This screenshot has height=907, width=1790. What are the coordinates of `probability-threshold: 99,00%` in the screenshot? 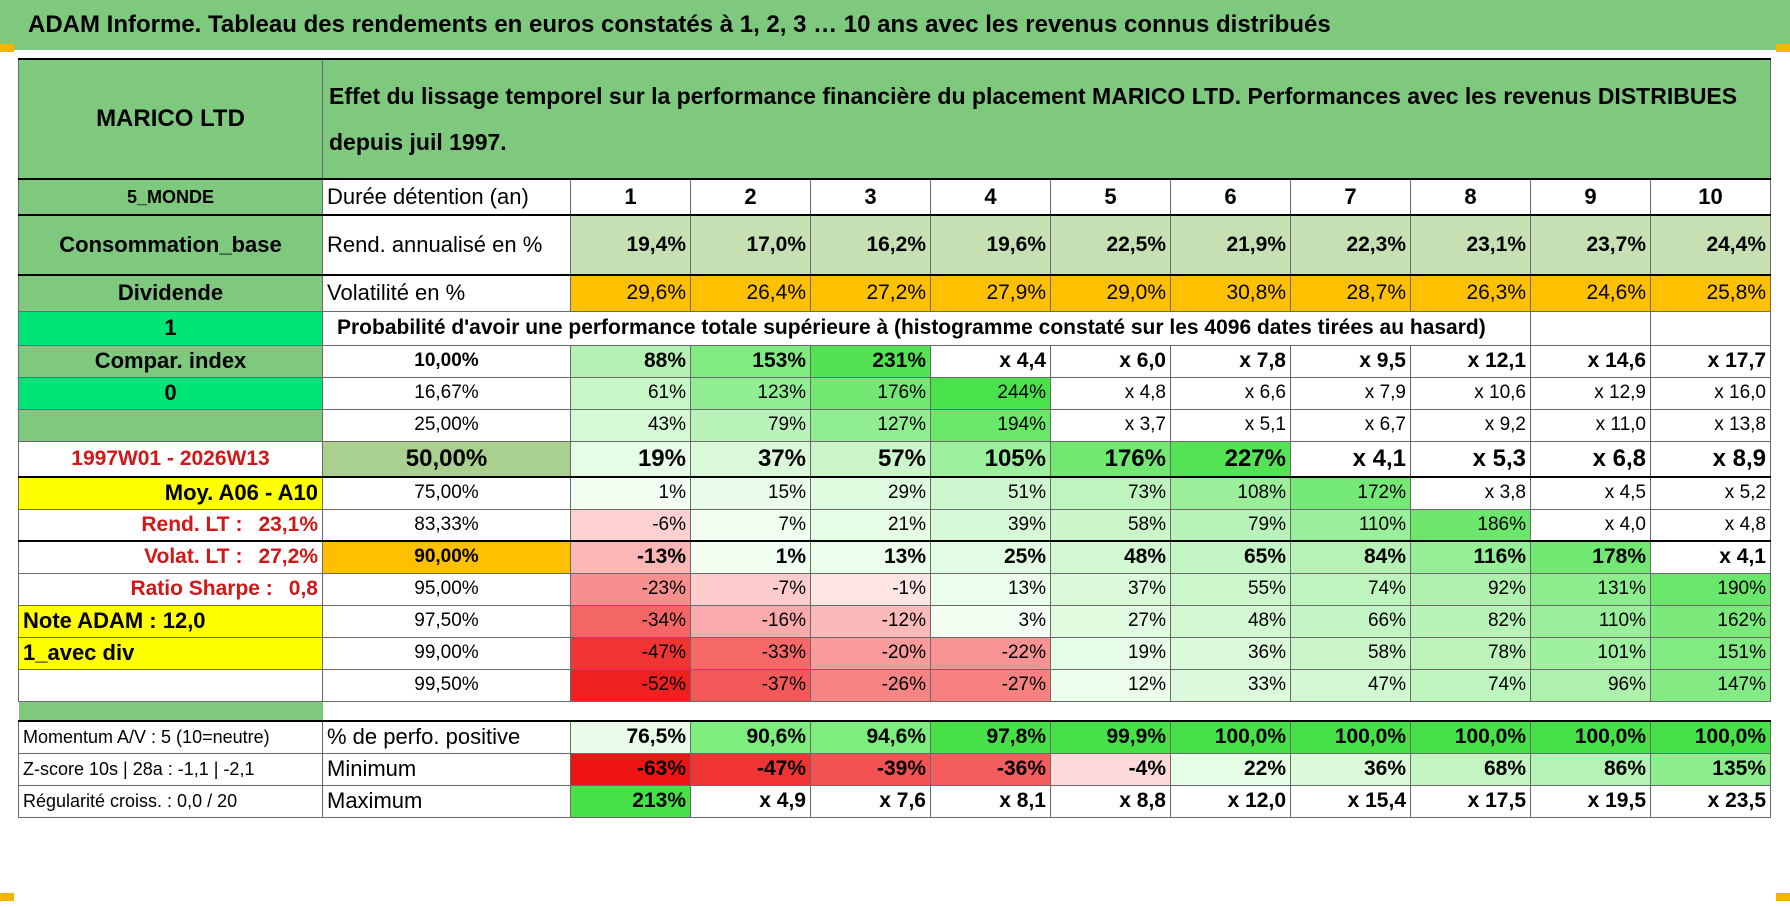 It's located at (446, 653).